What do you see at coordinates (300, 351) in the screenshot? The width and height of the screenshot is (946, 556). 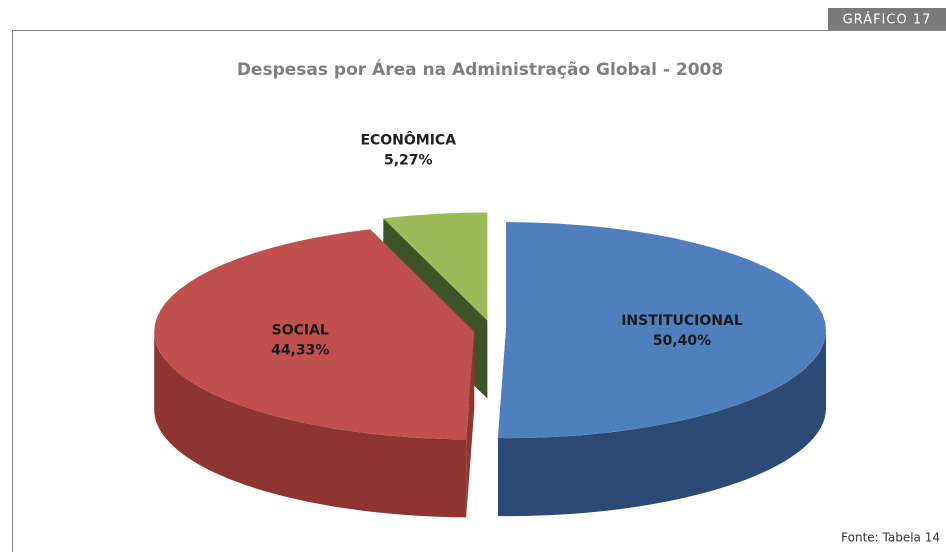 I see `slice-value: 44,33%` at bounding box center [300, 351].